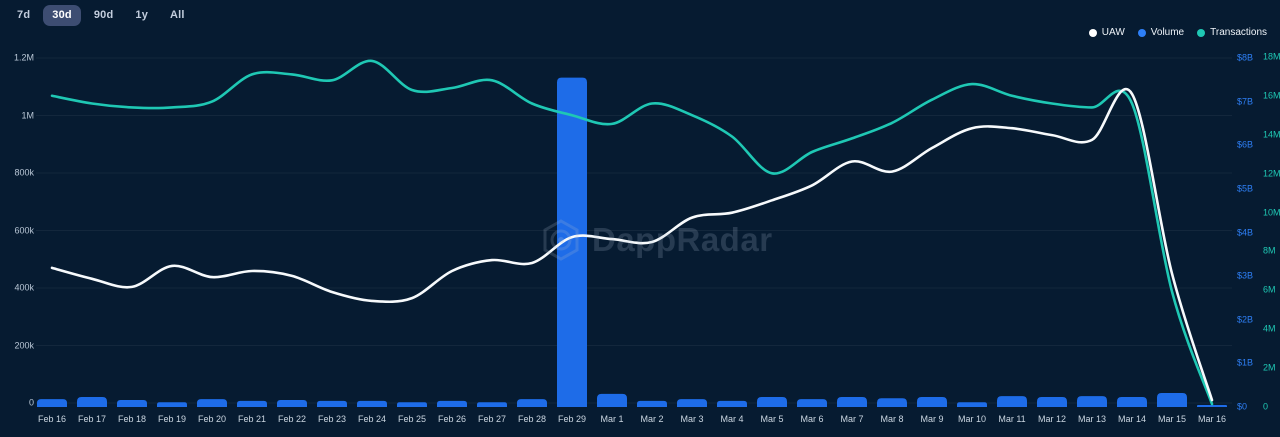 The image size is (1280, 437). Describe the element at coordinates (24, 15) in the screenshot. I see `time-range-7d: 7d` at that location.